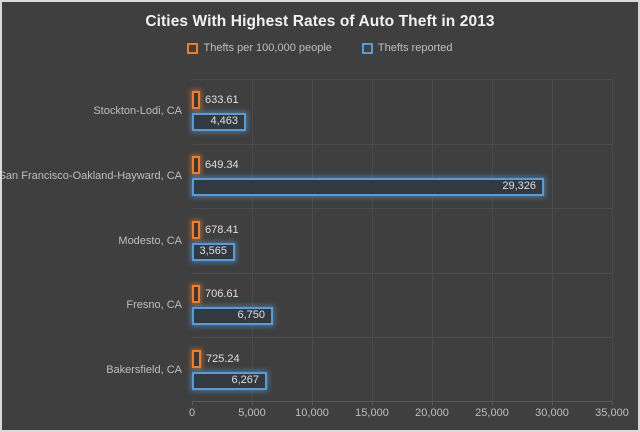 The width and height of the screenshot is (640, 432). I want to click on x-axis-tick-label: 35,000, so click(612, 413).